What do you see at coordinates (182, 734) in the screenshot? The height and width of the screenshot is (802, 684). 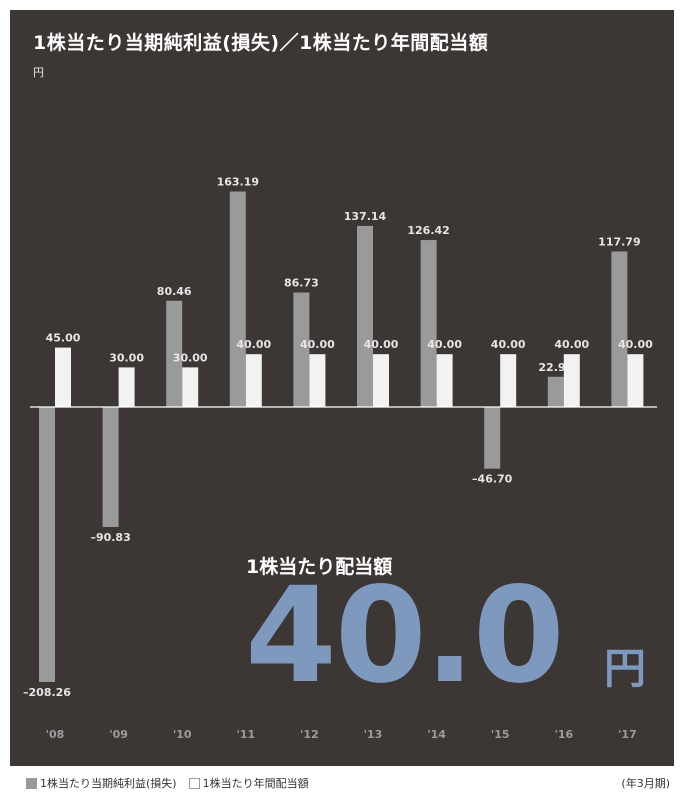 I see `x-tick-label: '10` at bounding box center [182, 734].